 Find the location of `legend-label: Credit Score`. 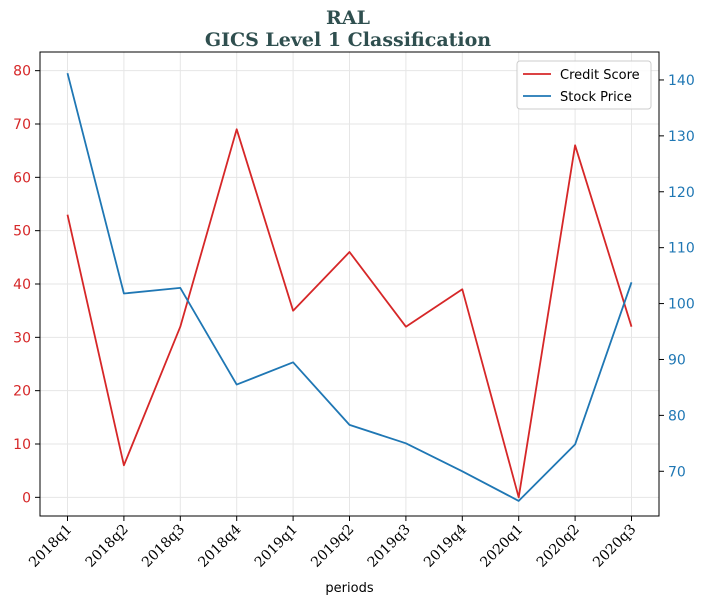

legend-label: Credit Score is located at coordinates (600, 75).